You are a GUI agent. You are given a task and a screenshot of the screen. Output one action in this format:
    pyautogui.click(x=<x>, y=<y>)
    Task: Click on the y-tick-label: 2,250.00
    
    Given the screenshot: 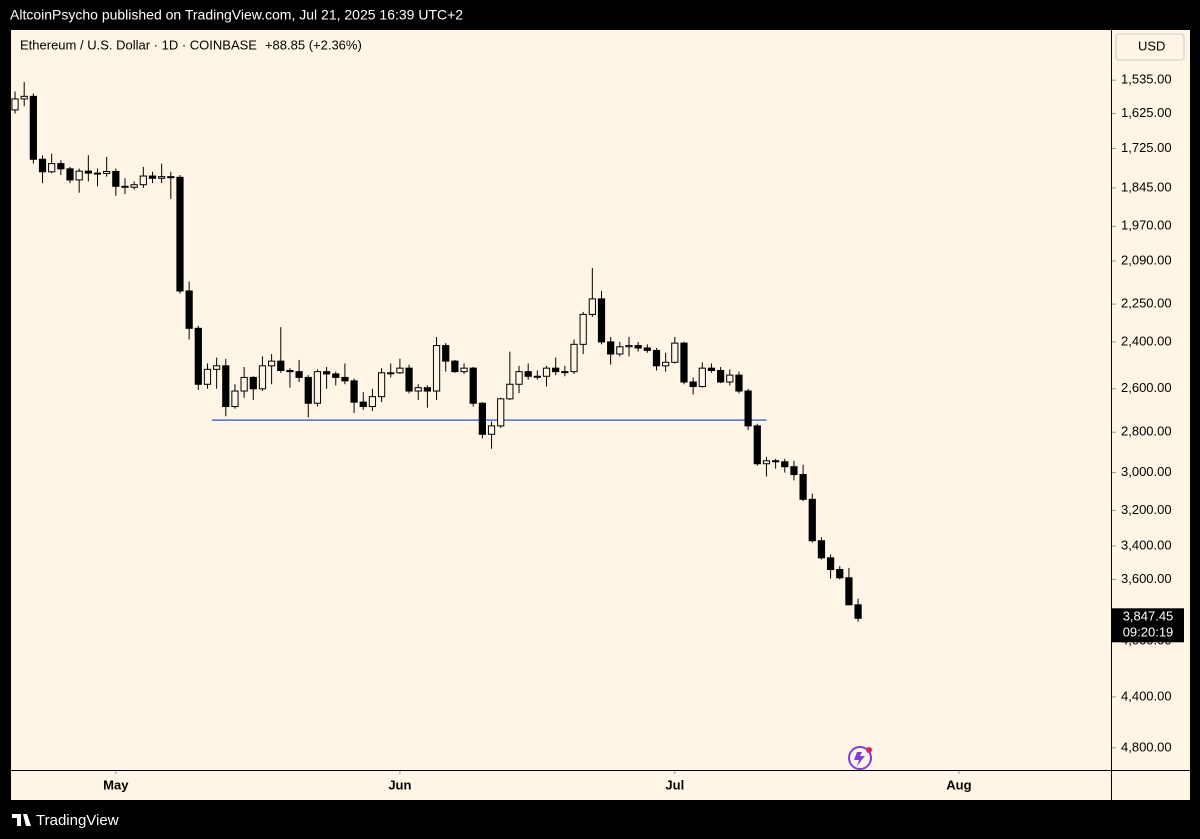 What is the action you would take?
    pyautogui.click(x=1146, y=303)
    